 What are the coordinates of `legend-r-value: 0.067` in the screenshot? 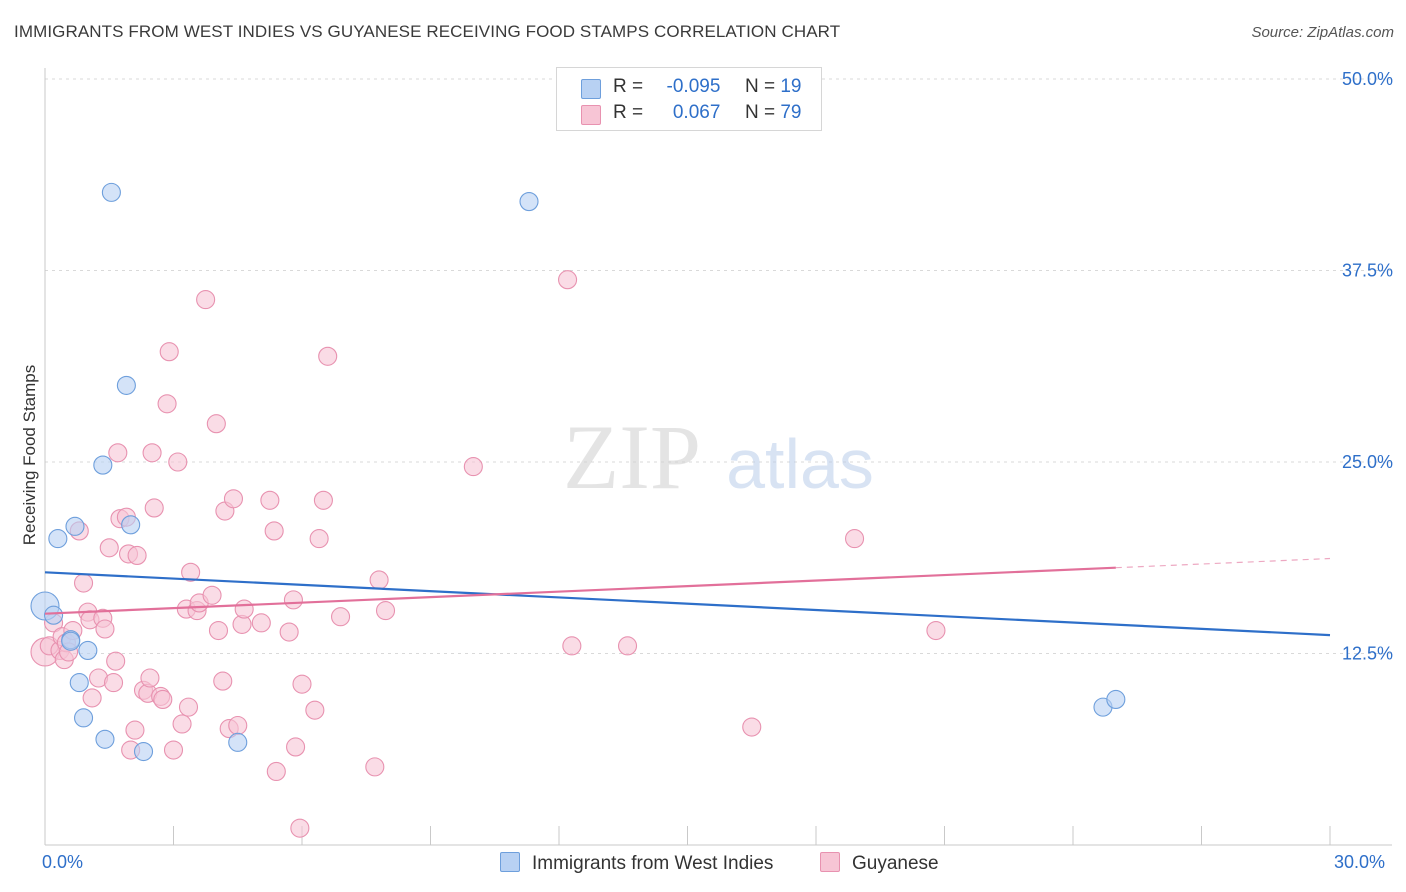 It's located at (696, 112).